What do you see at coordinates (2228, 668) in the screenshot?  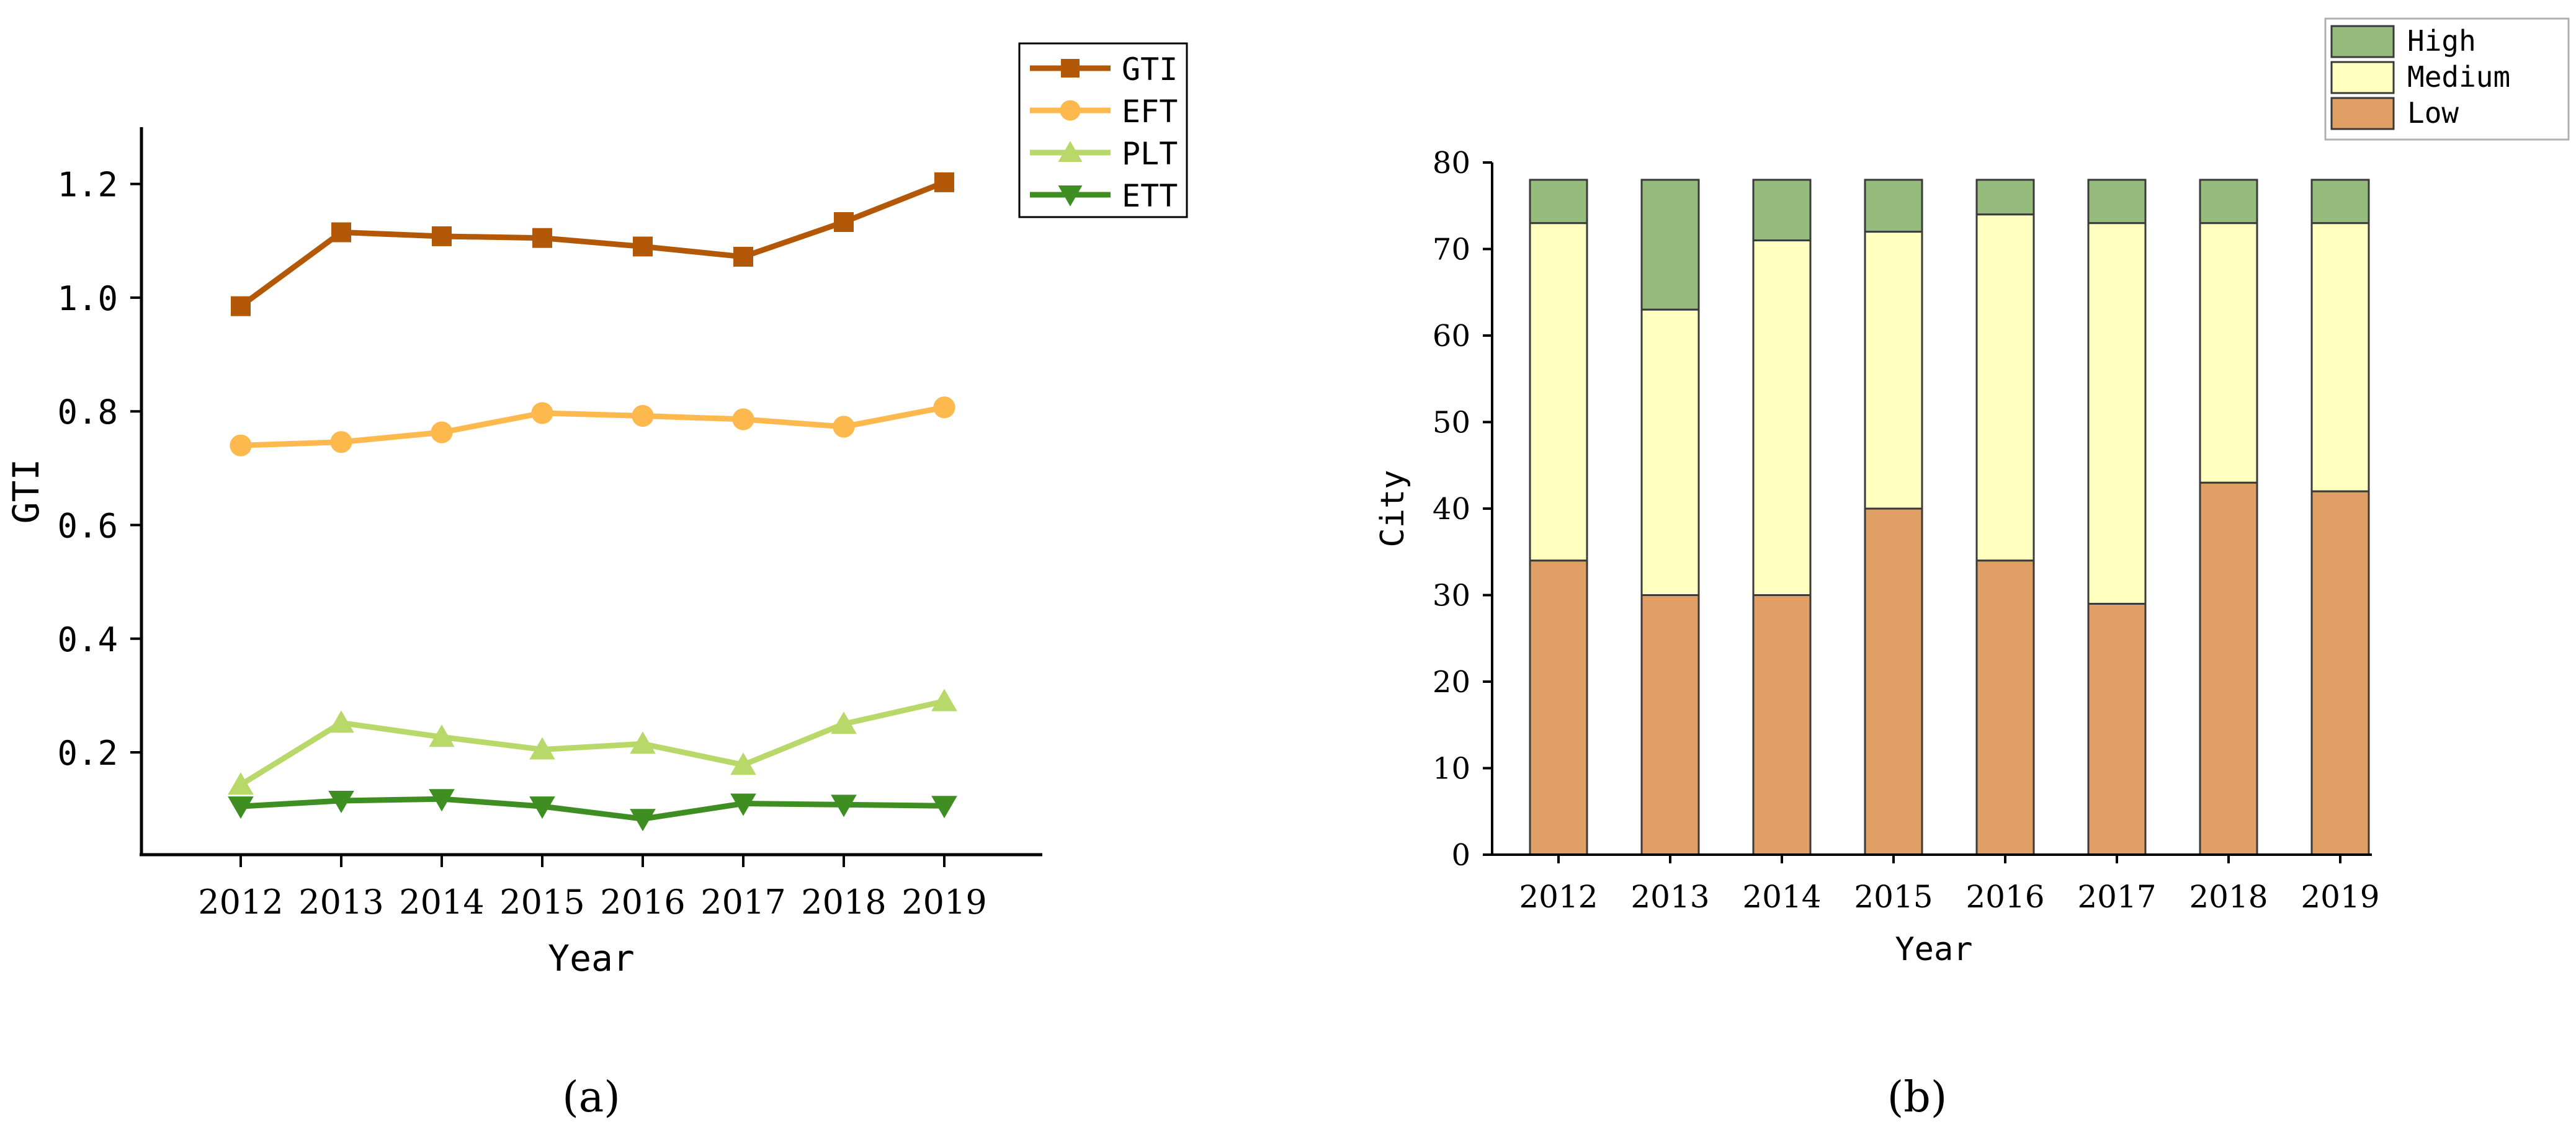 I see `bar-low-2018` at bounding box center [2228, 668].